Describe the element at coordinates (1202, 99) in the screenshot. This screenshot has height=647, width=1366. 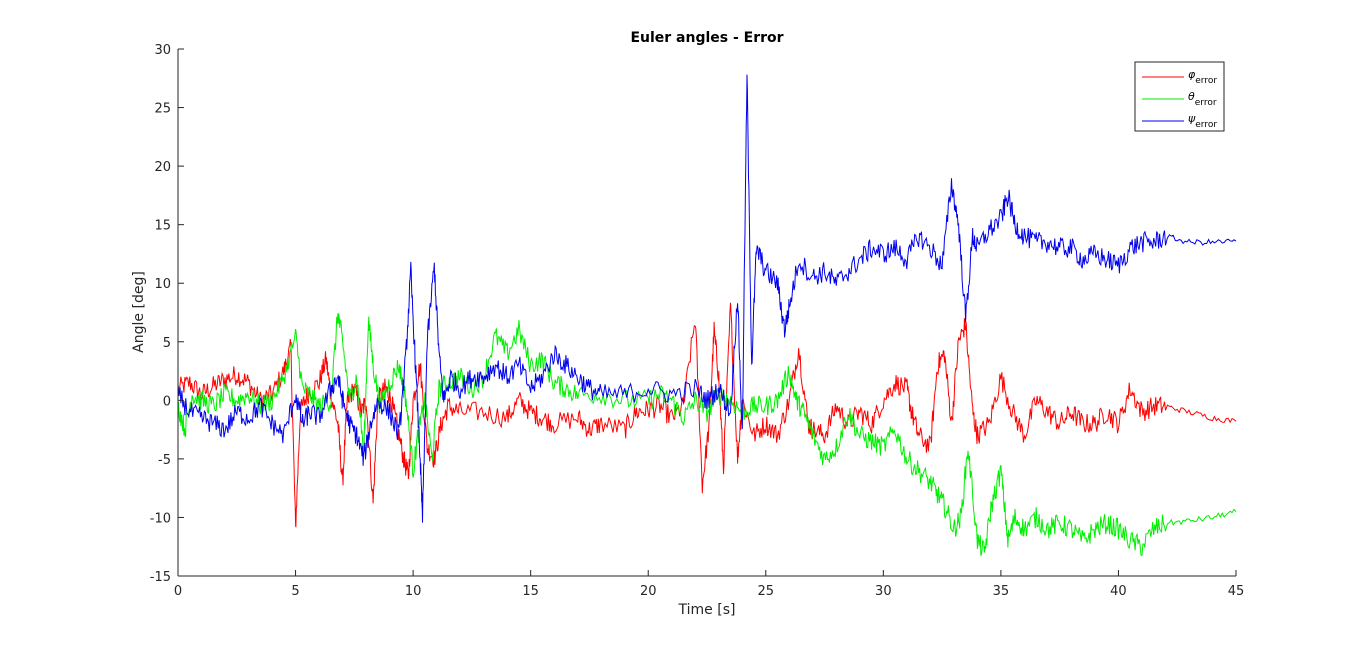
I see `legend-label-2: θerror` at that location.